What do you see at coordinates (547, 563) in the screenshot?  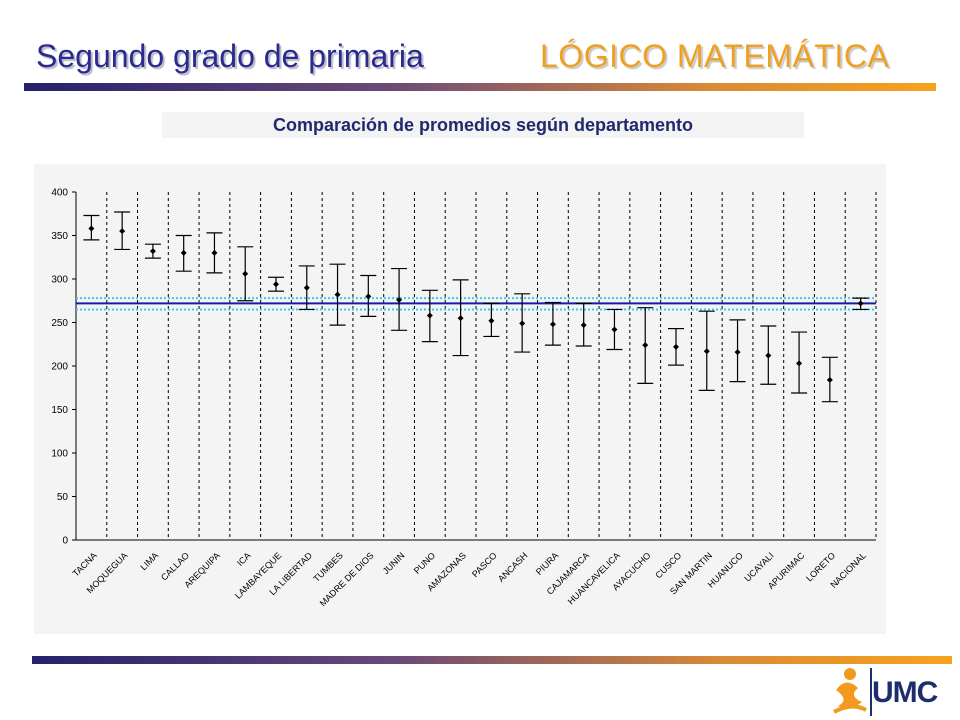 I see `x-tick-label: PIURA` at bounding box center [547, 563].